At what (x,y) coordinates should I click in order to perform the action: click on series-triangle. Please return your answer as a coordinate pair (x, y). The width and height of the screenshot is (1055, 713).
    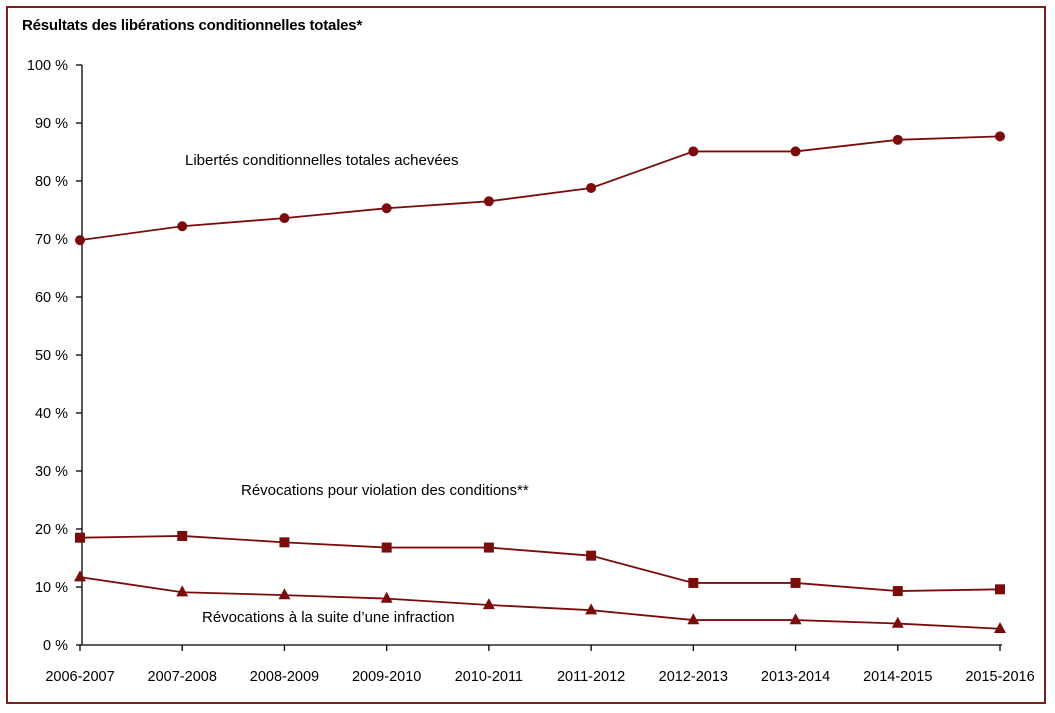
    Looking at the image, I should click on (540, 601).